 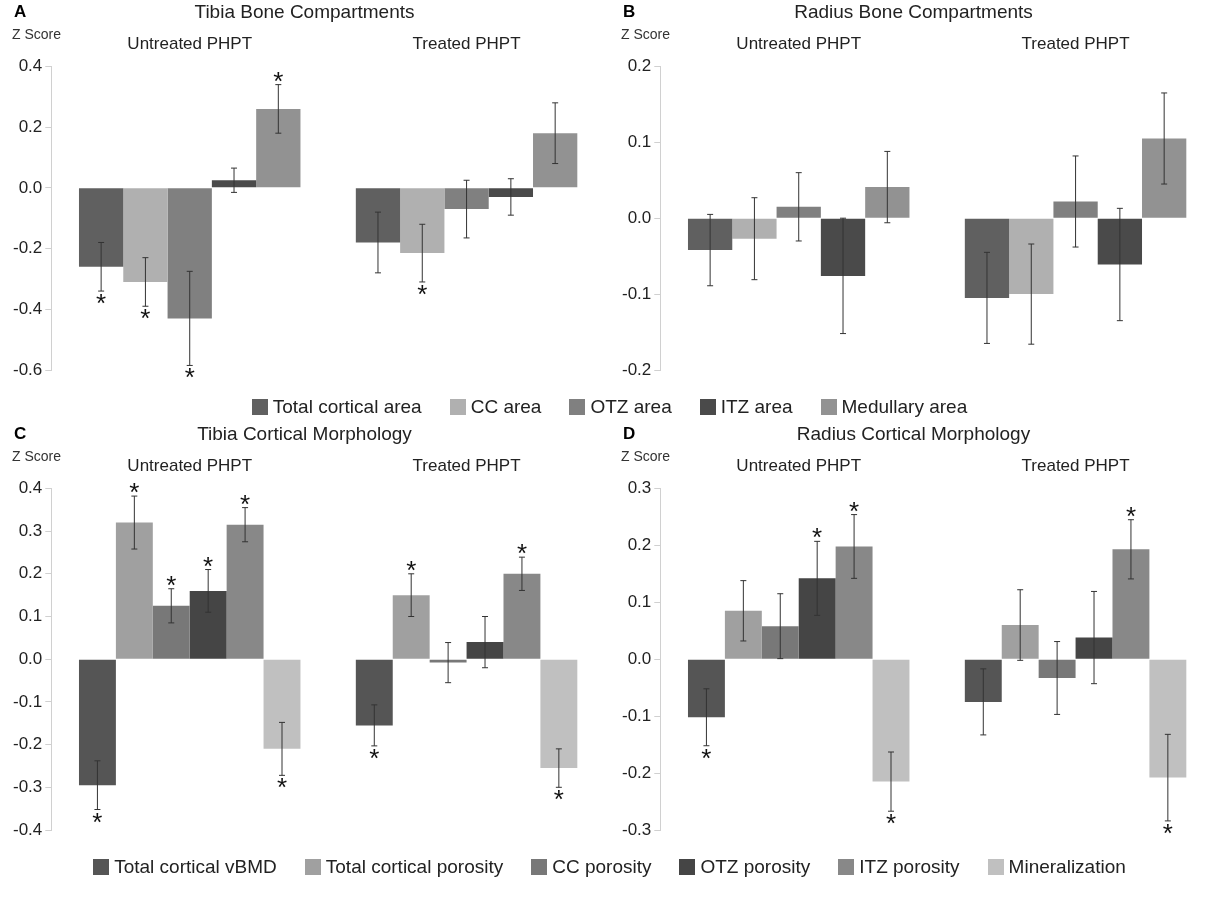 What do you see at coordinates (913, 11) in the screenshot?
I see `chart-title: Radius Bone Compartments` at bounding box center [913, 11].